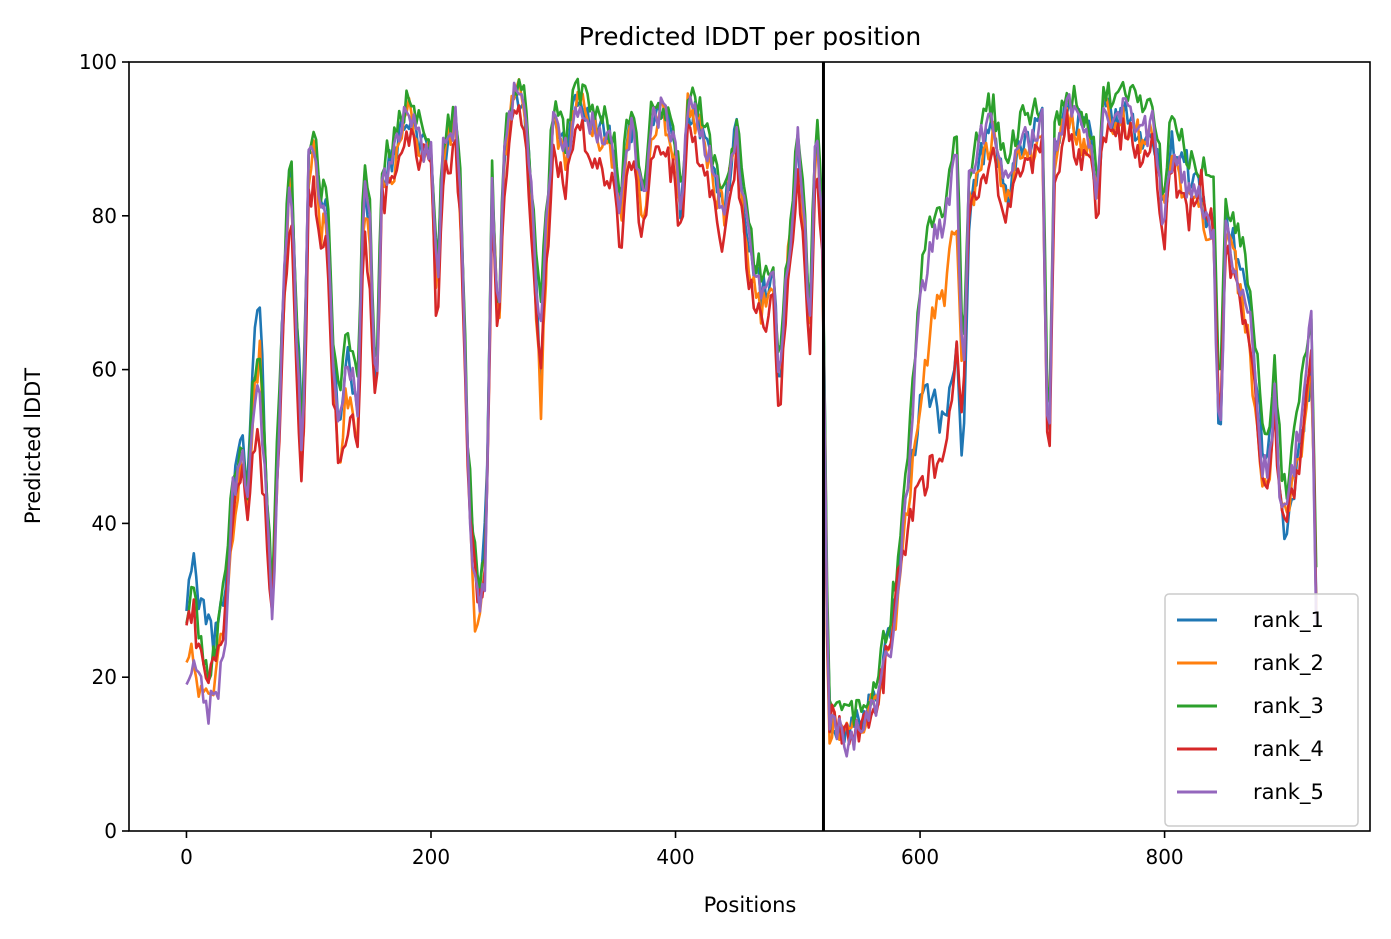 This screenshot has height=939, width=1391. What do you see at coordinates (675, 857) in the screenshot?
I see `x-tick-label: 400` at bounding box center [675, 857].